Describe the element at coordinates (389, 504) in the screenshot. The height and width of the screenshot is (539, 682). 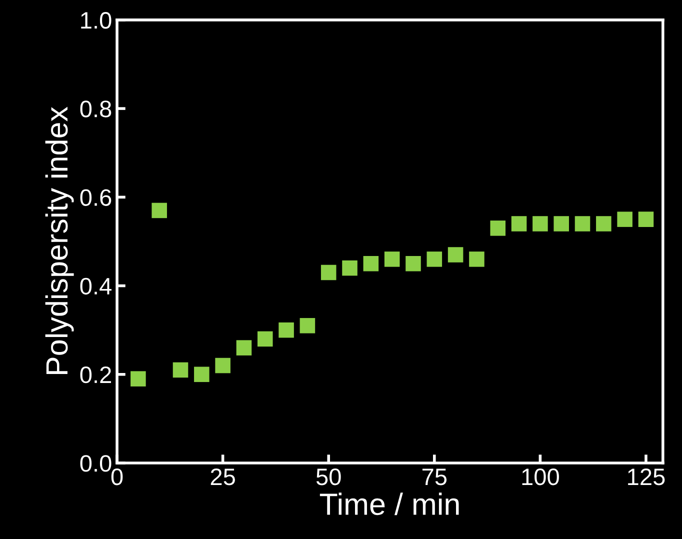
I see `x-axis-title: Time / min` at that location.